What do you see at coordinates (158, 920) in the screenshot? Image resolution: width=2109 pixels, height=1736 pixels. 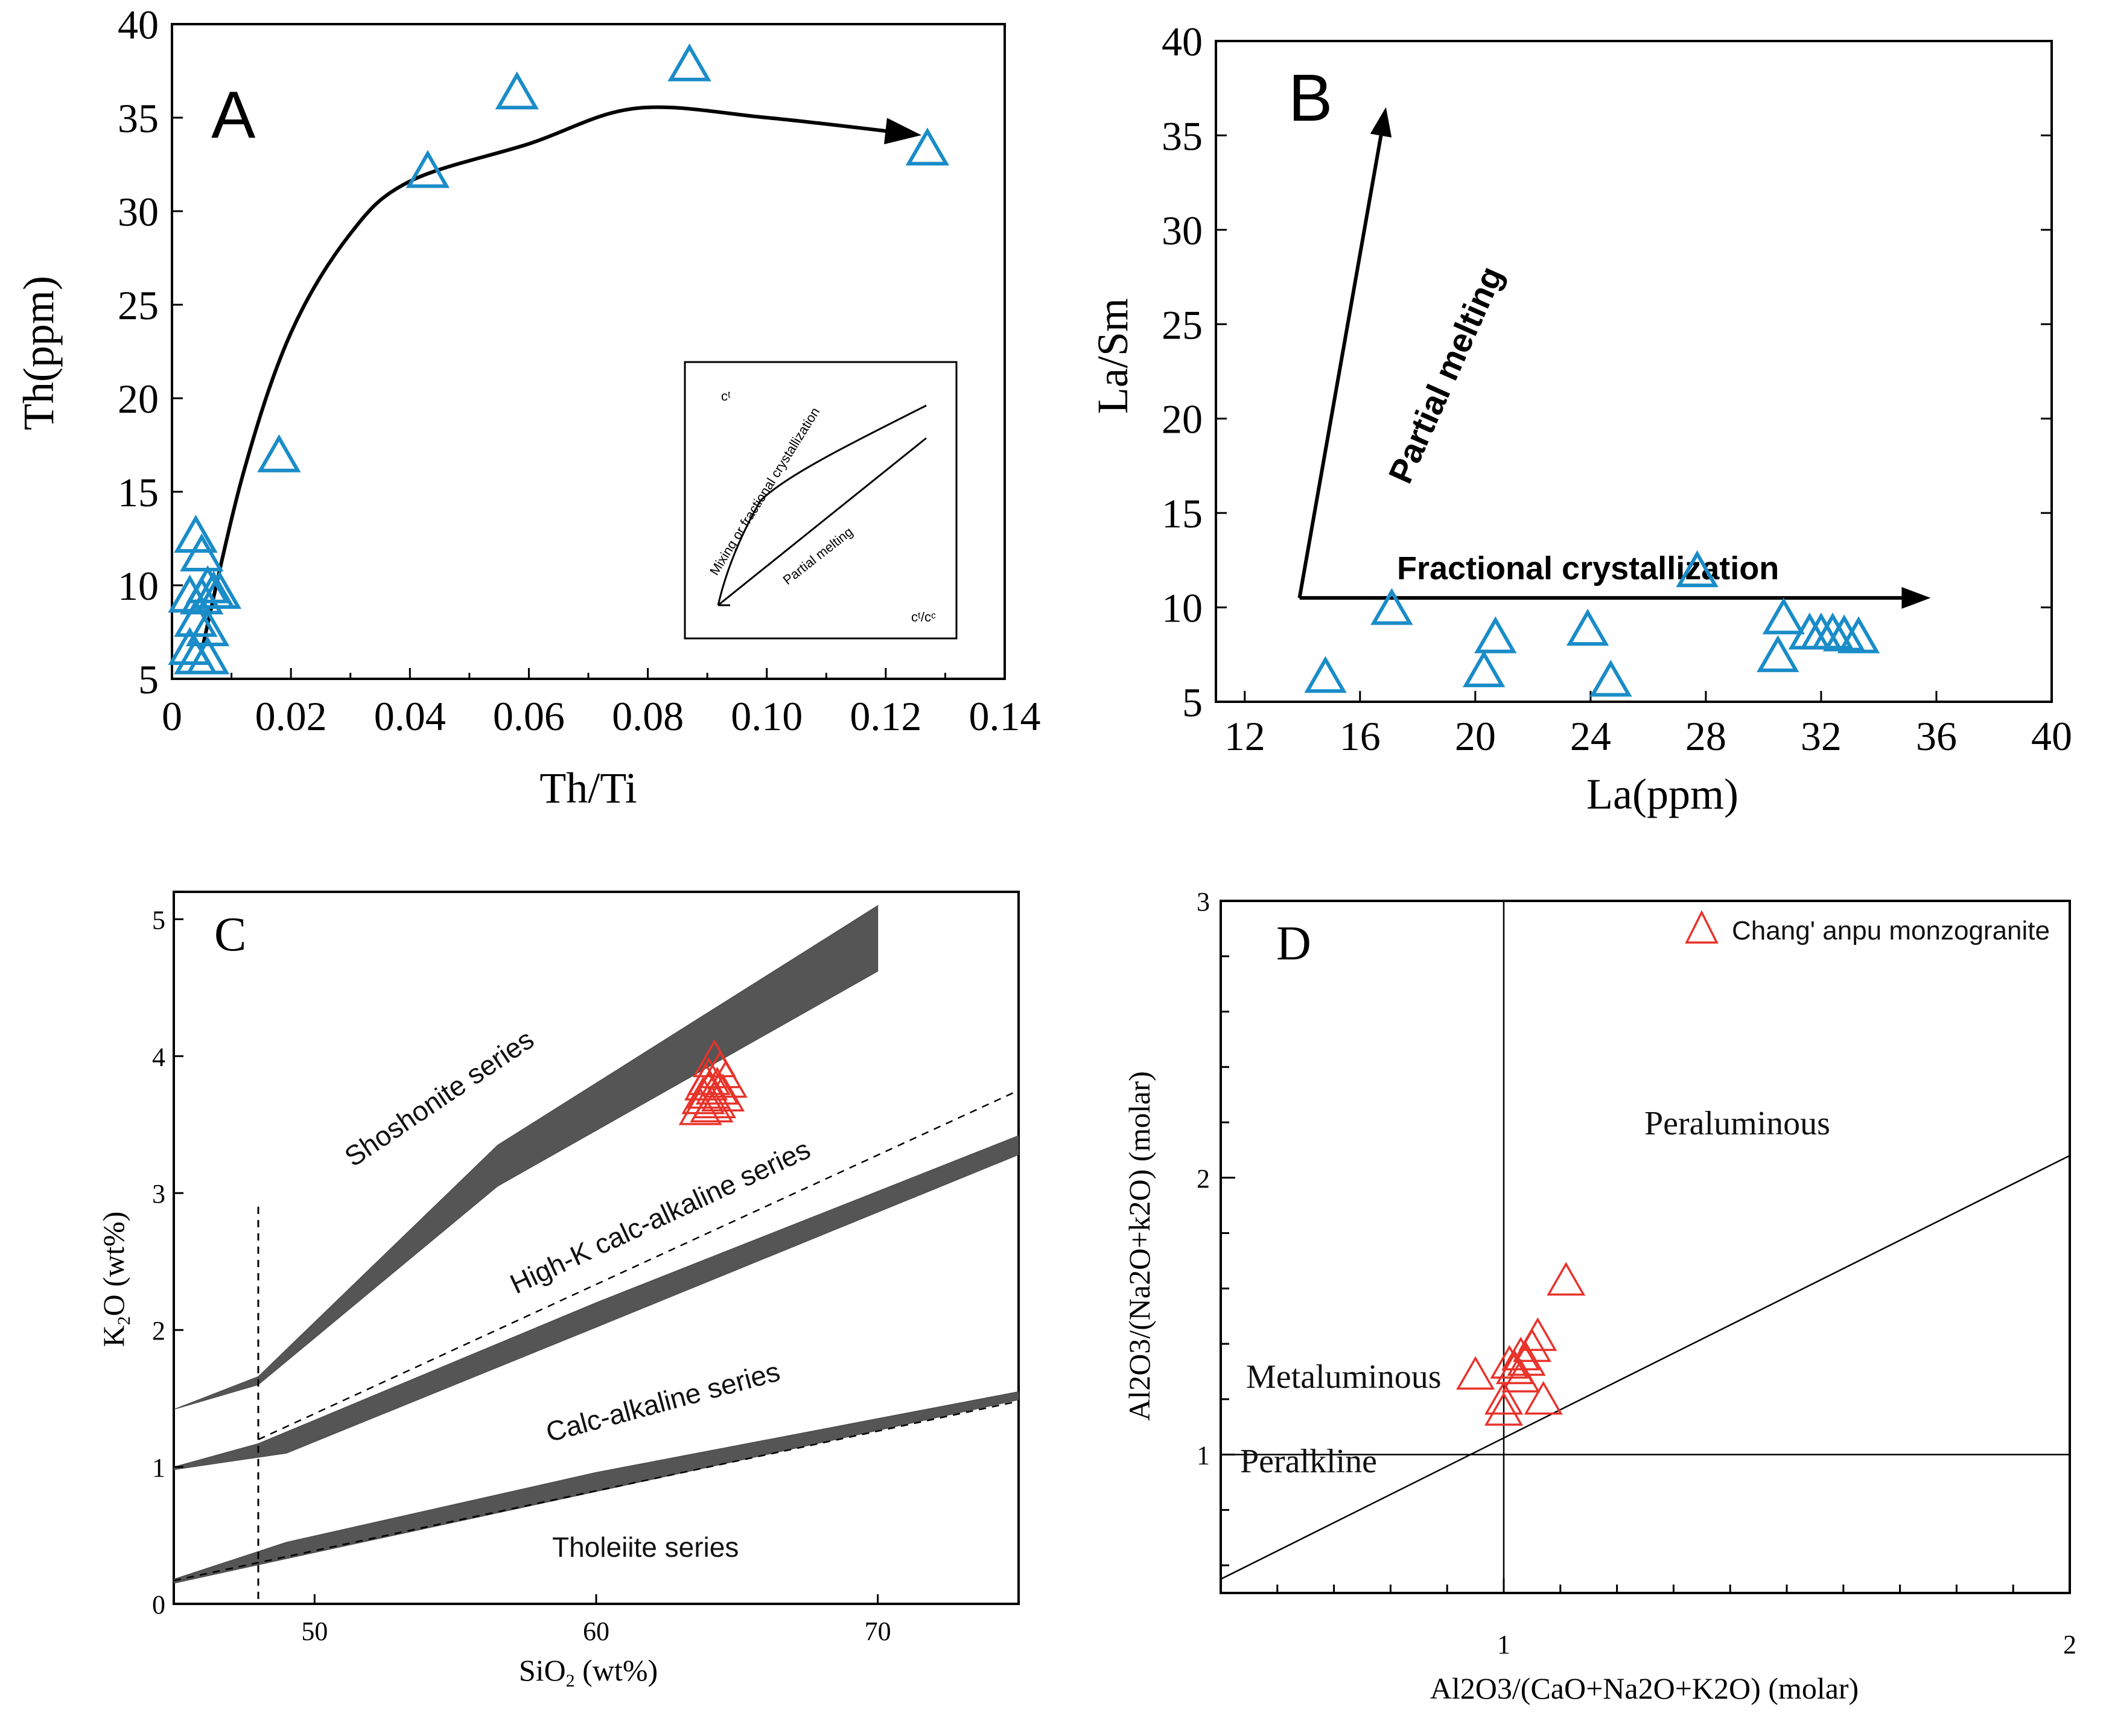 I see `panel-c-y-tick-label: 5` at bounding box center [158, 920].